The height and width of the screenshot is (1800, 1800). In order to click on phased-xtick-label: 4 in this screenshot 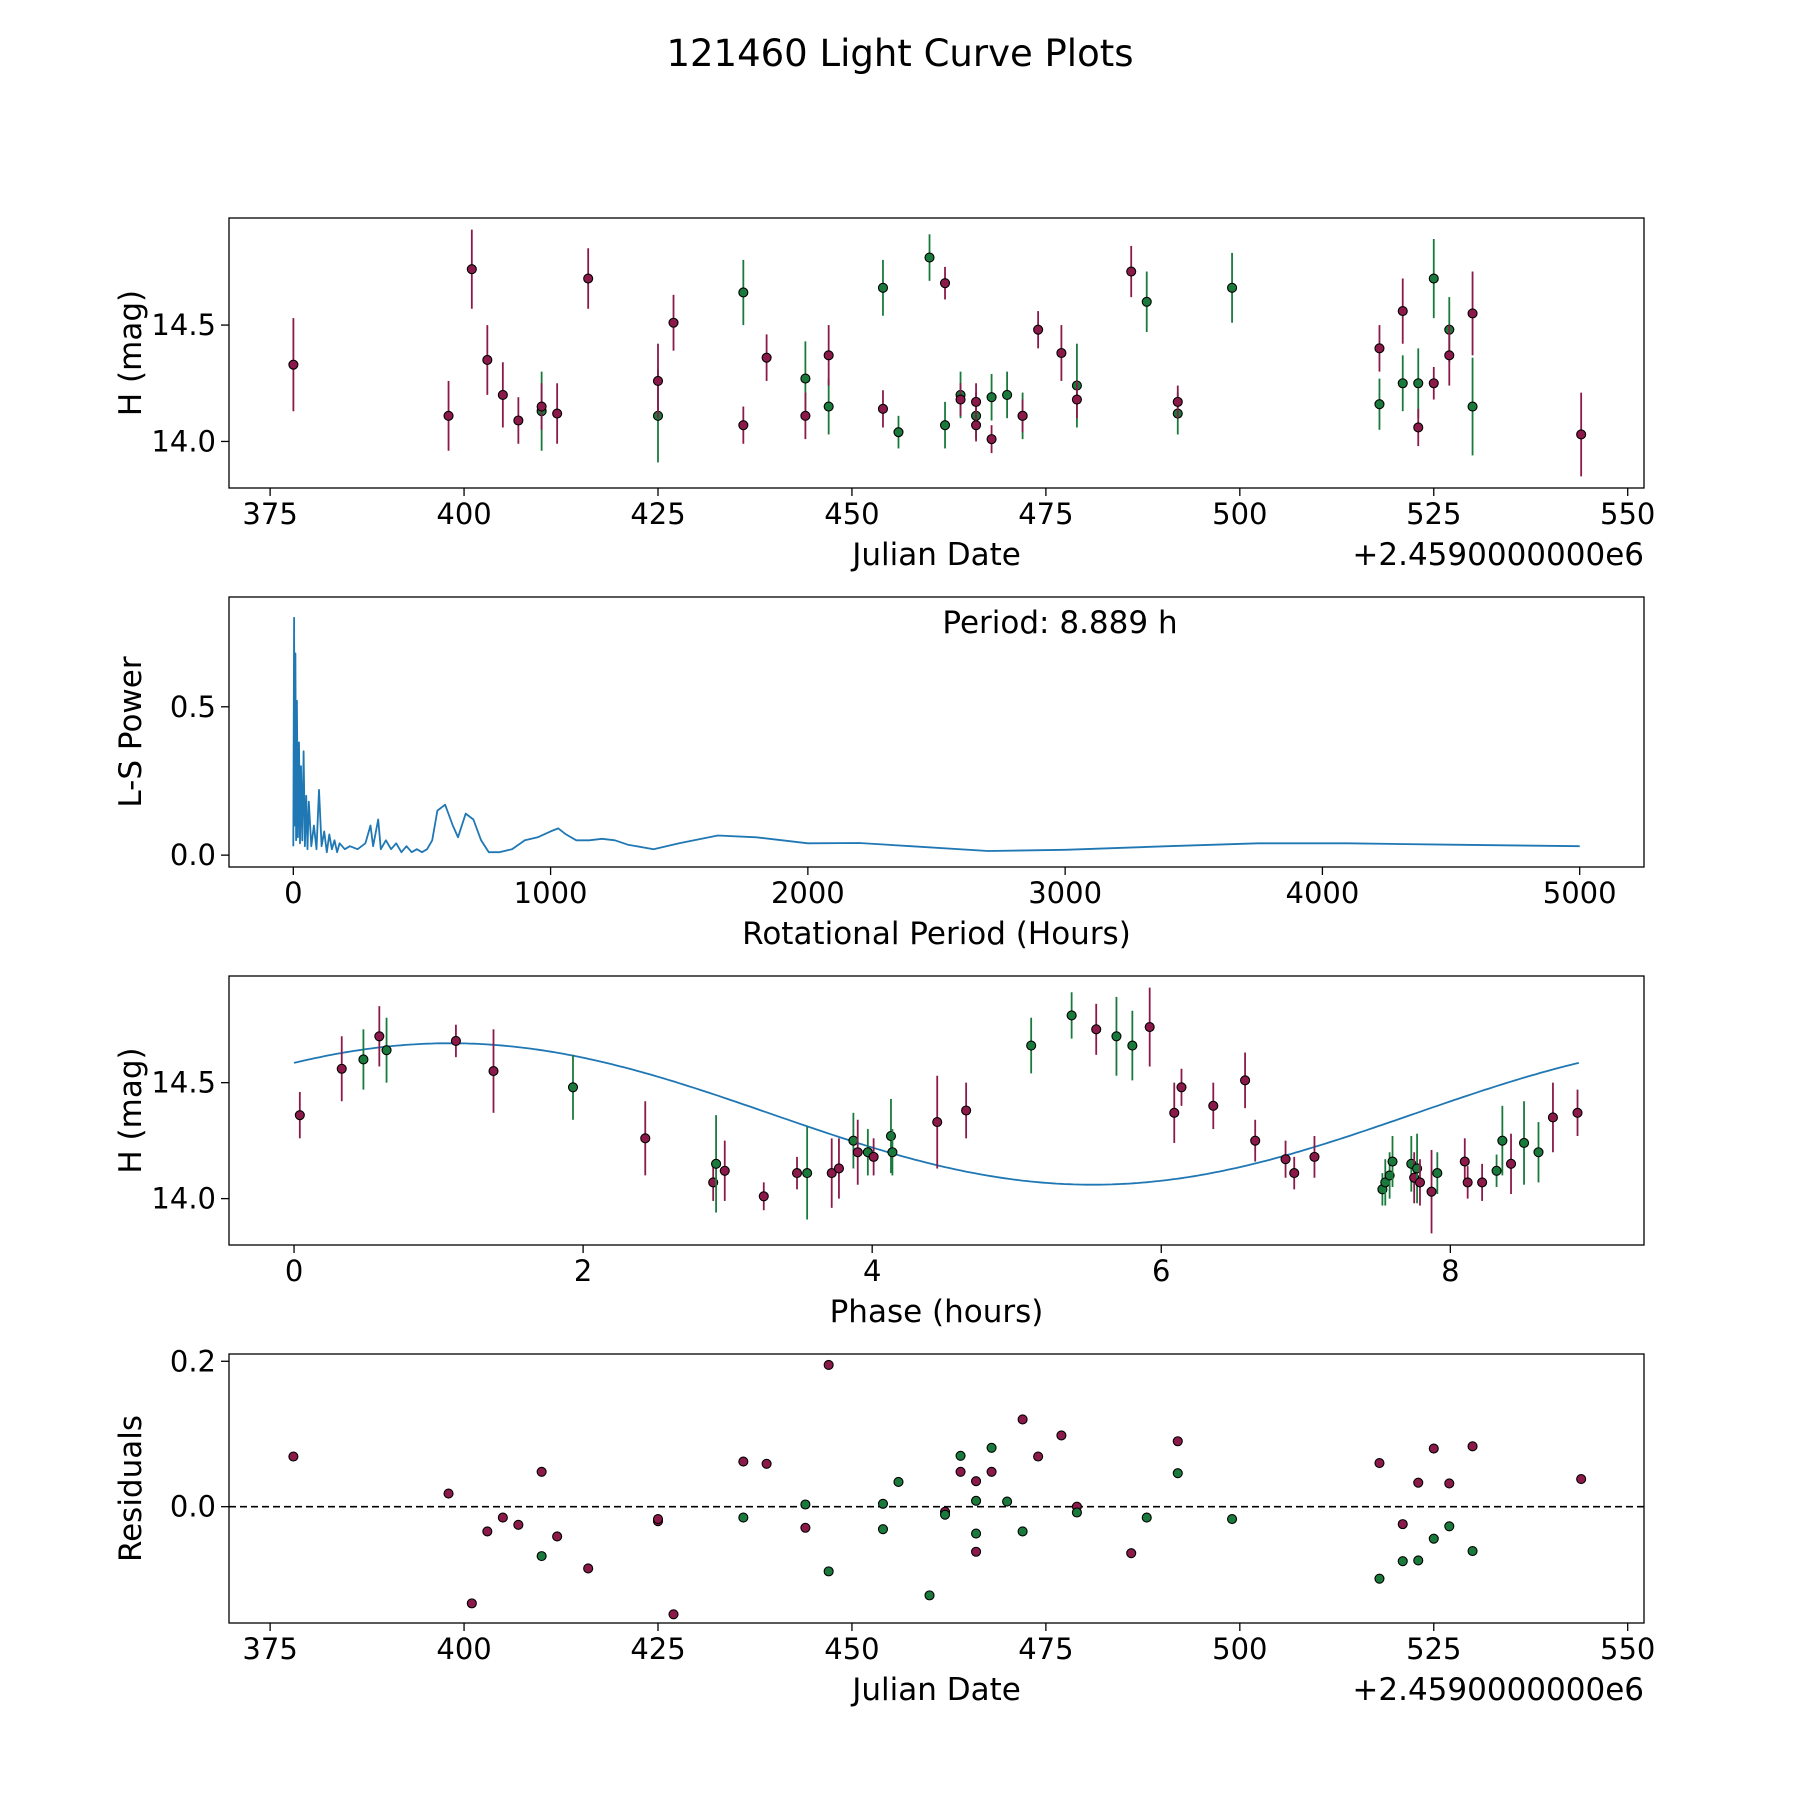, I will do `click(872, 1271)`.